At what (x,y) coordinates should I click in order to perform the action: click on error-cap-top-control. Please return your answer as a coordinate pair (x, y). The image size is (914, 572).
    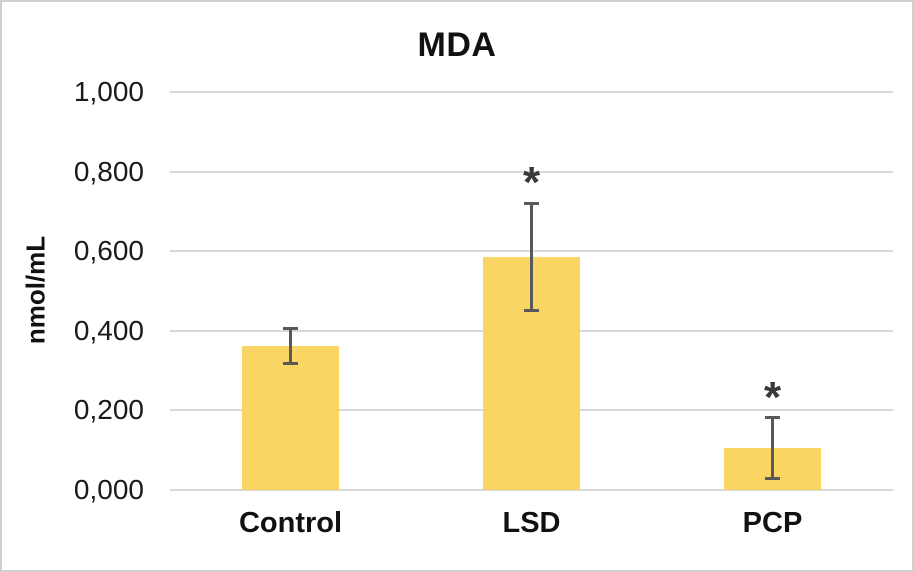
    Looking at the image, I should click on (290, 328).